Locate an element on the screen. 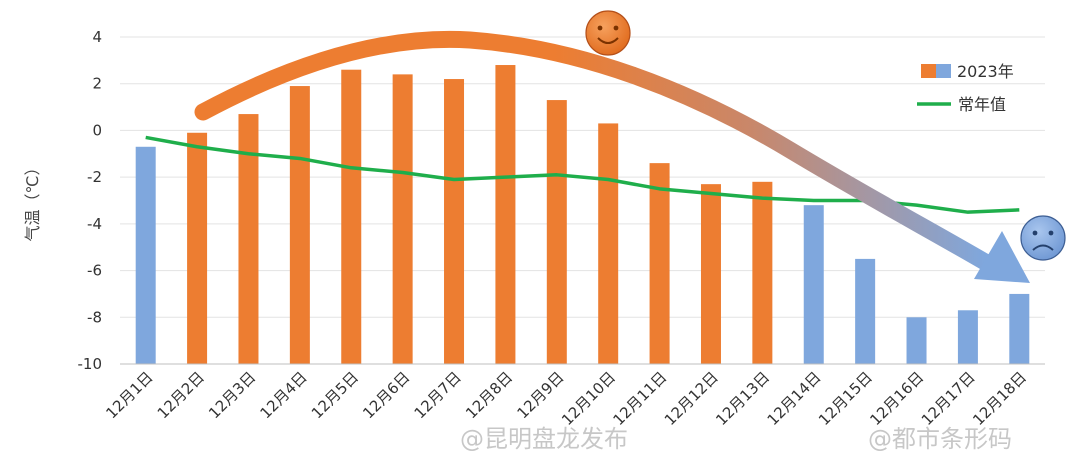 This screenshot has height=465, width=1080. legend-swatch-2023-orange is located at coordinates (928, 71).